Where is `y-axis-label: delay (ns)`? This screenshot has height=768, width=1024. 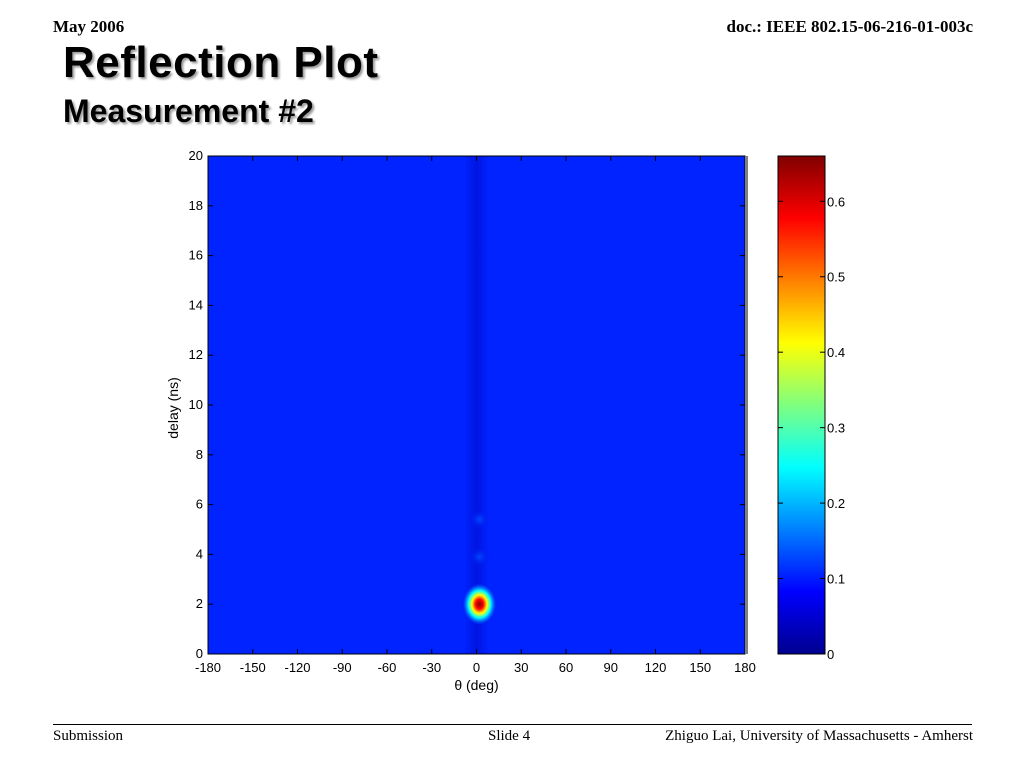
y-axis-label: delay (ns) is located at coordinates (173, 407).